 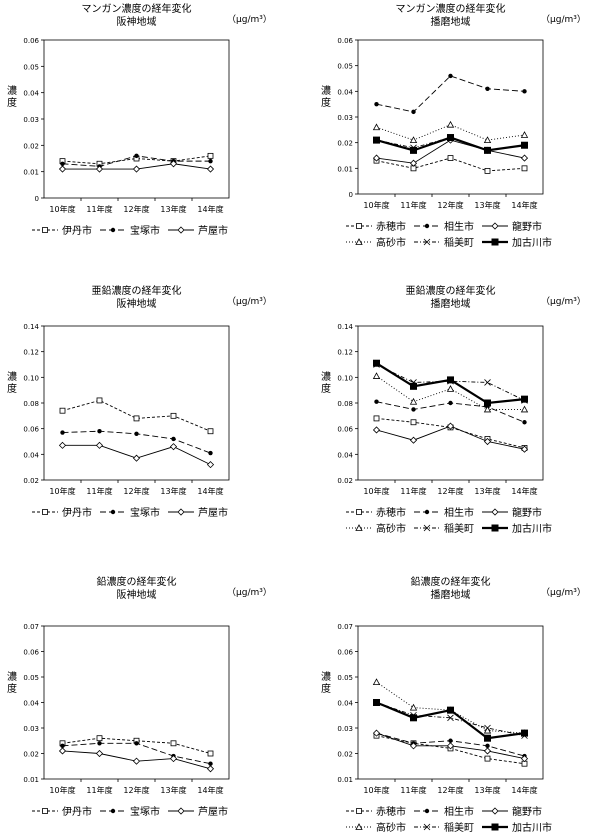 I want to click on y-tick-label: 0.12, so click(x=31, y=353).